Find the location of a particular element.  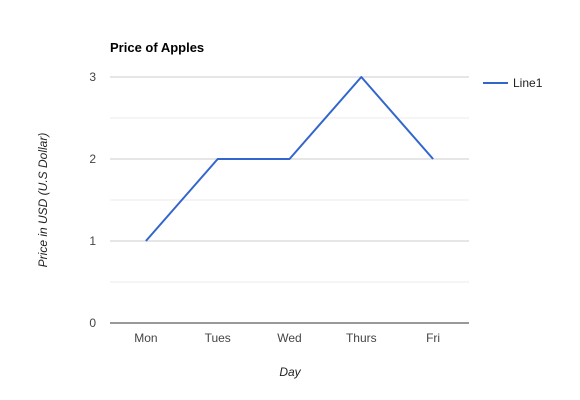

x-tick-label: Tues is located at coordinates (218, 338).